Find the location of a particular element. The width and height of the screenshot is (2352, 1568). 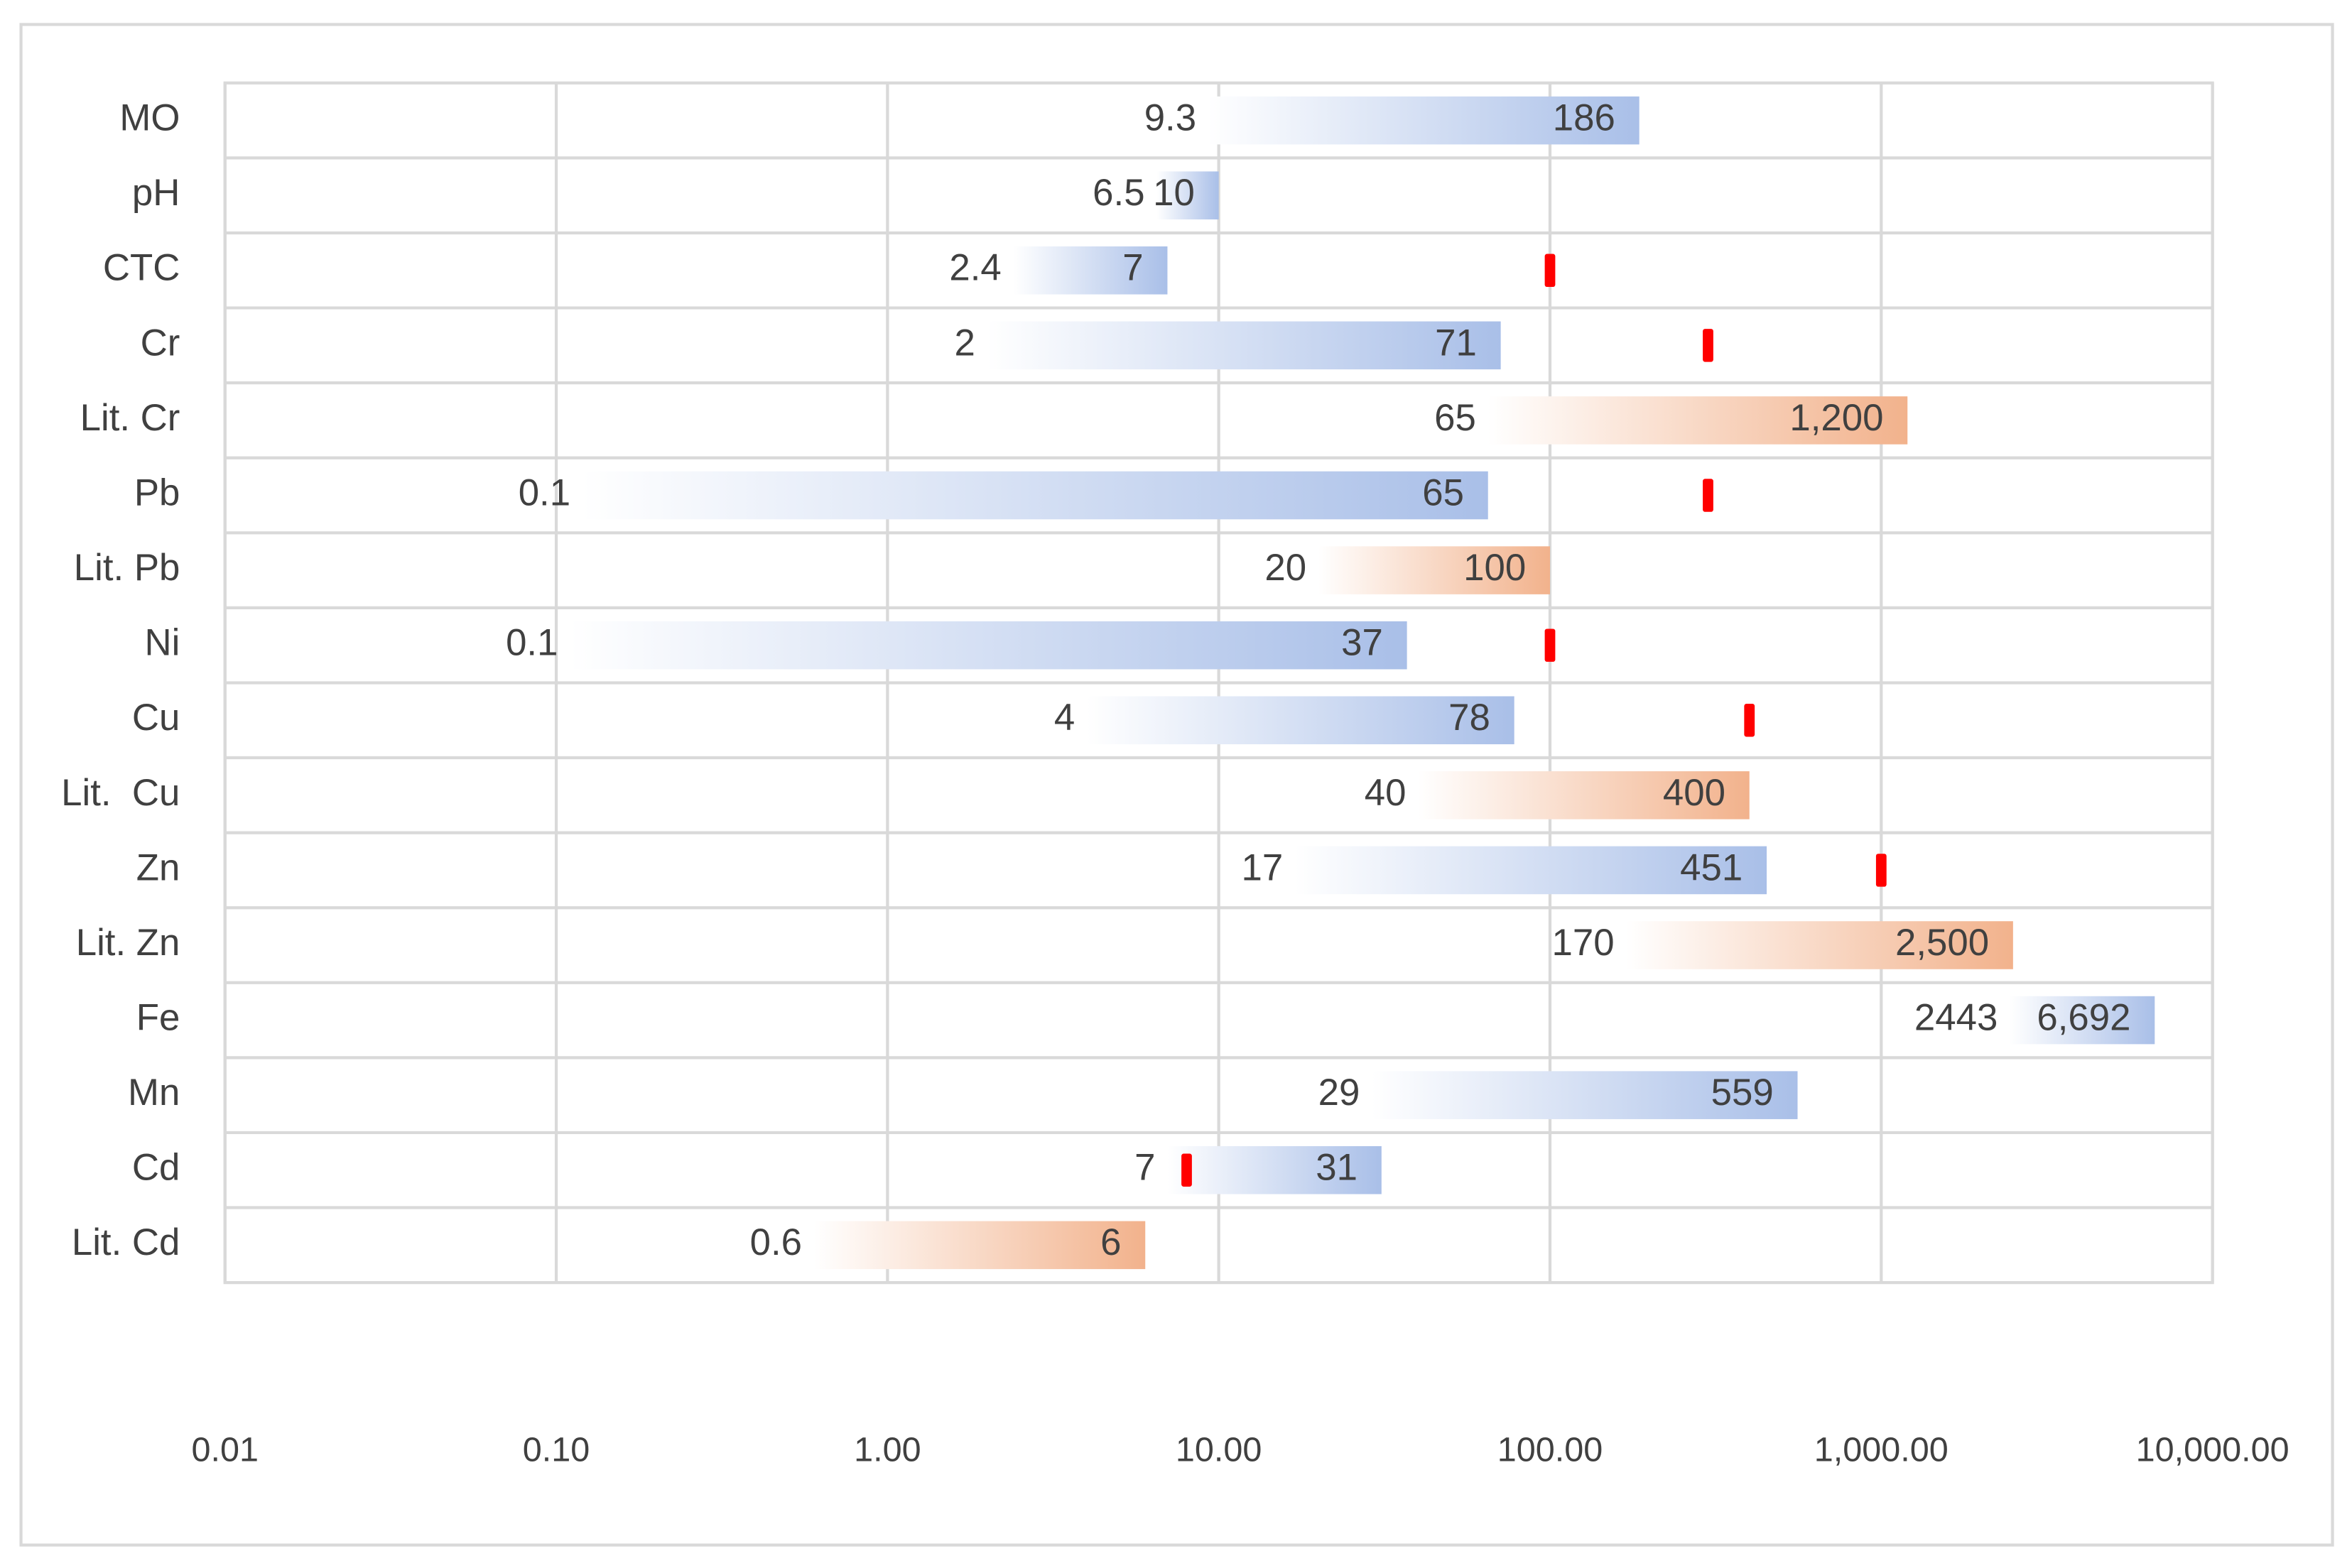

category-label: Cr is located at coordinates (161, 343).